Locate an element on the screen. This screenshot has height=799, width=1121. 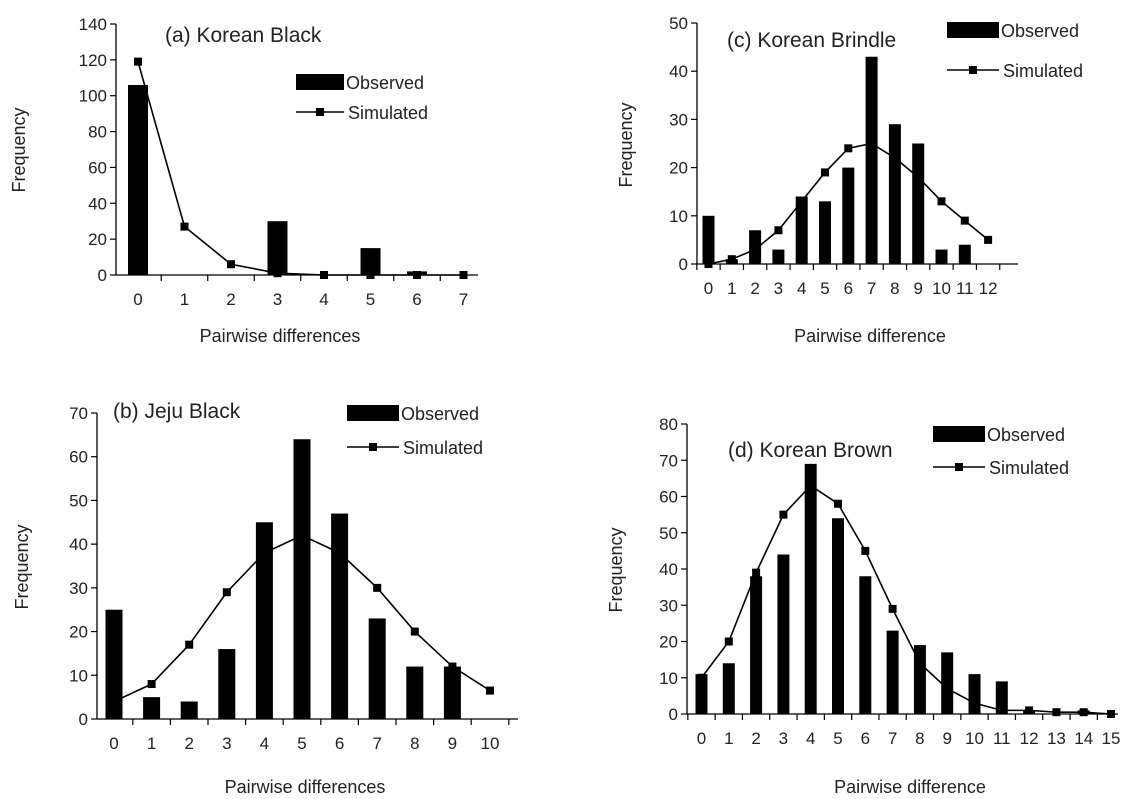
y-tick-label: 80 is located at coordinates (668, 424).